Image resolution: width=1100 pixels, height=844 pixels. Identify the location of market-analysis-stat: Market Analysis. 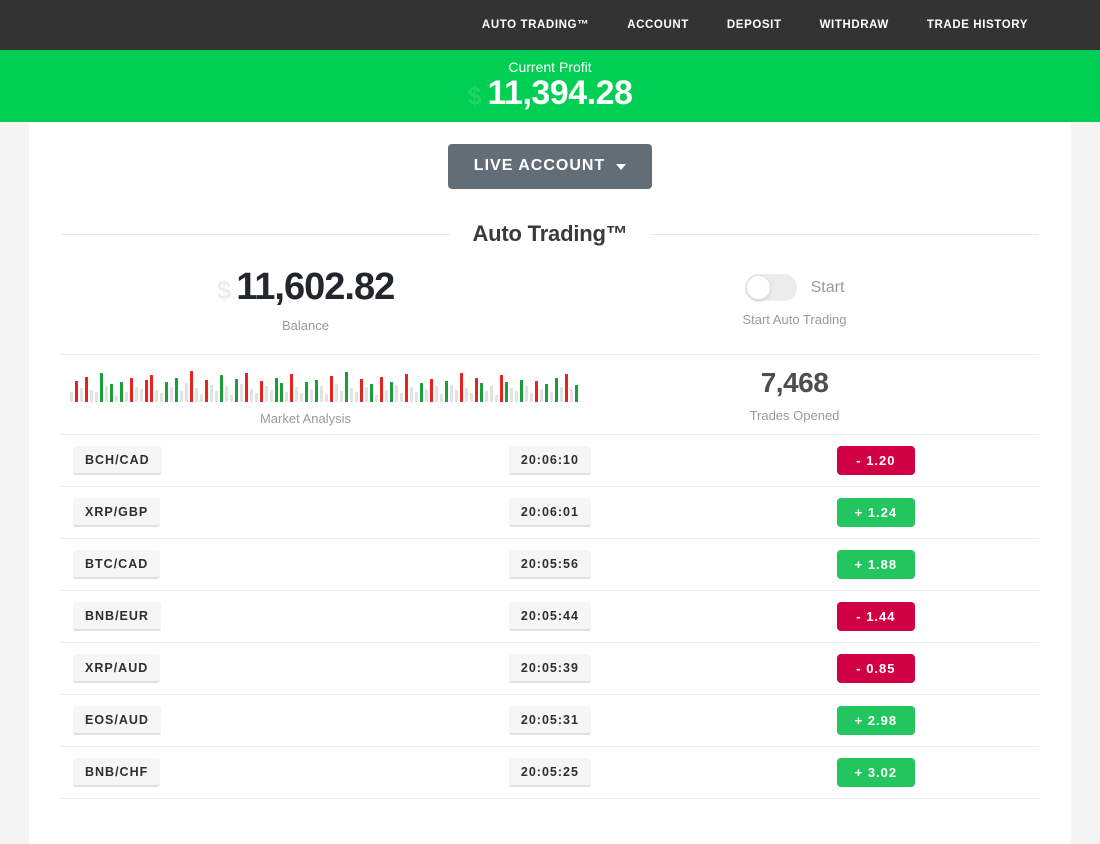
(319, 394).